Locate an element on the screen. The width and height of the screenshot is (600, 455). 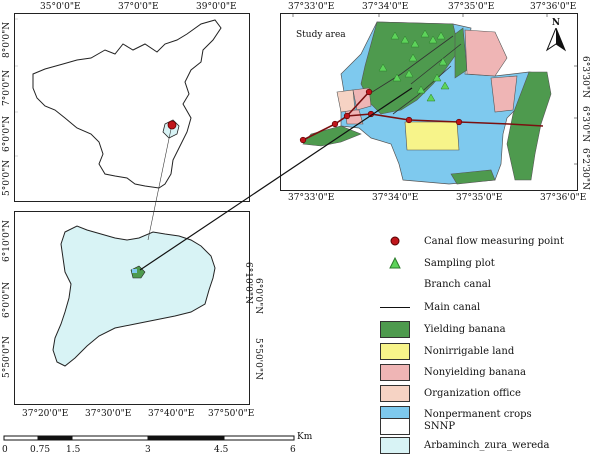
scale-label: 6 is located at coordinates (293, 450).